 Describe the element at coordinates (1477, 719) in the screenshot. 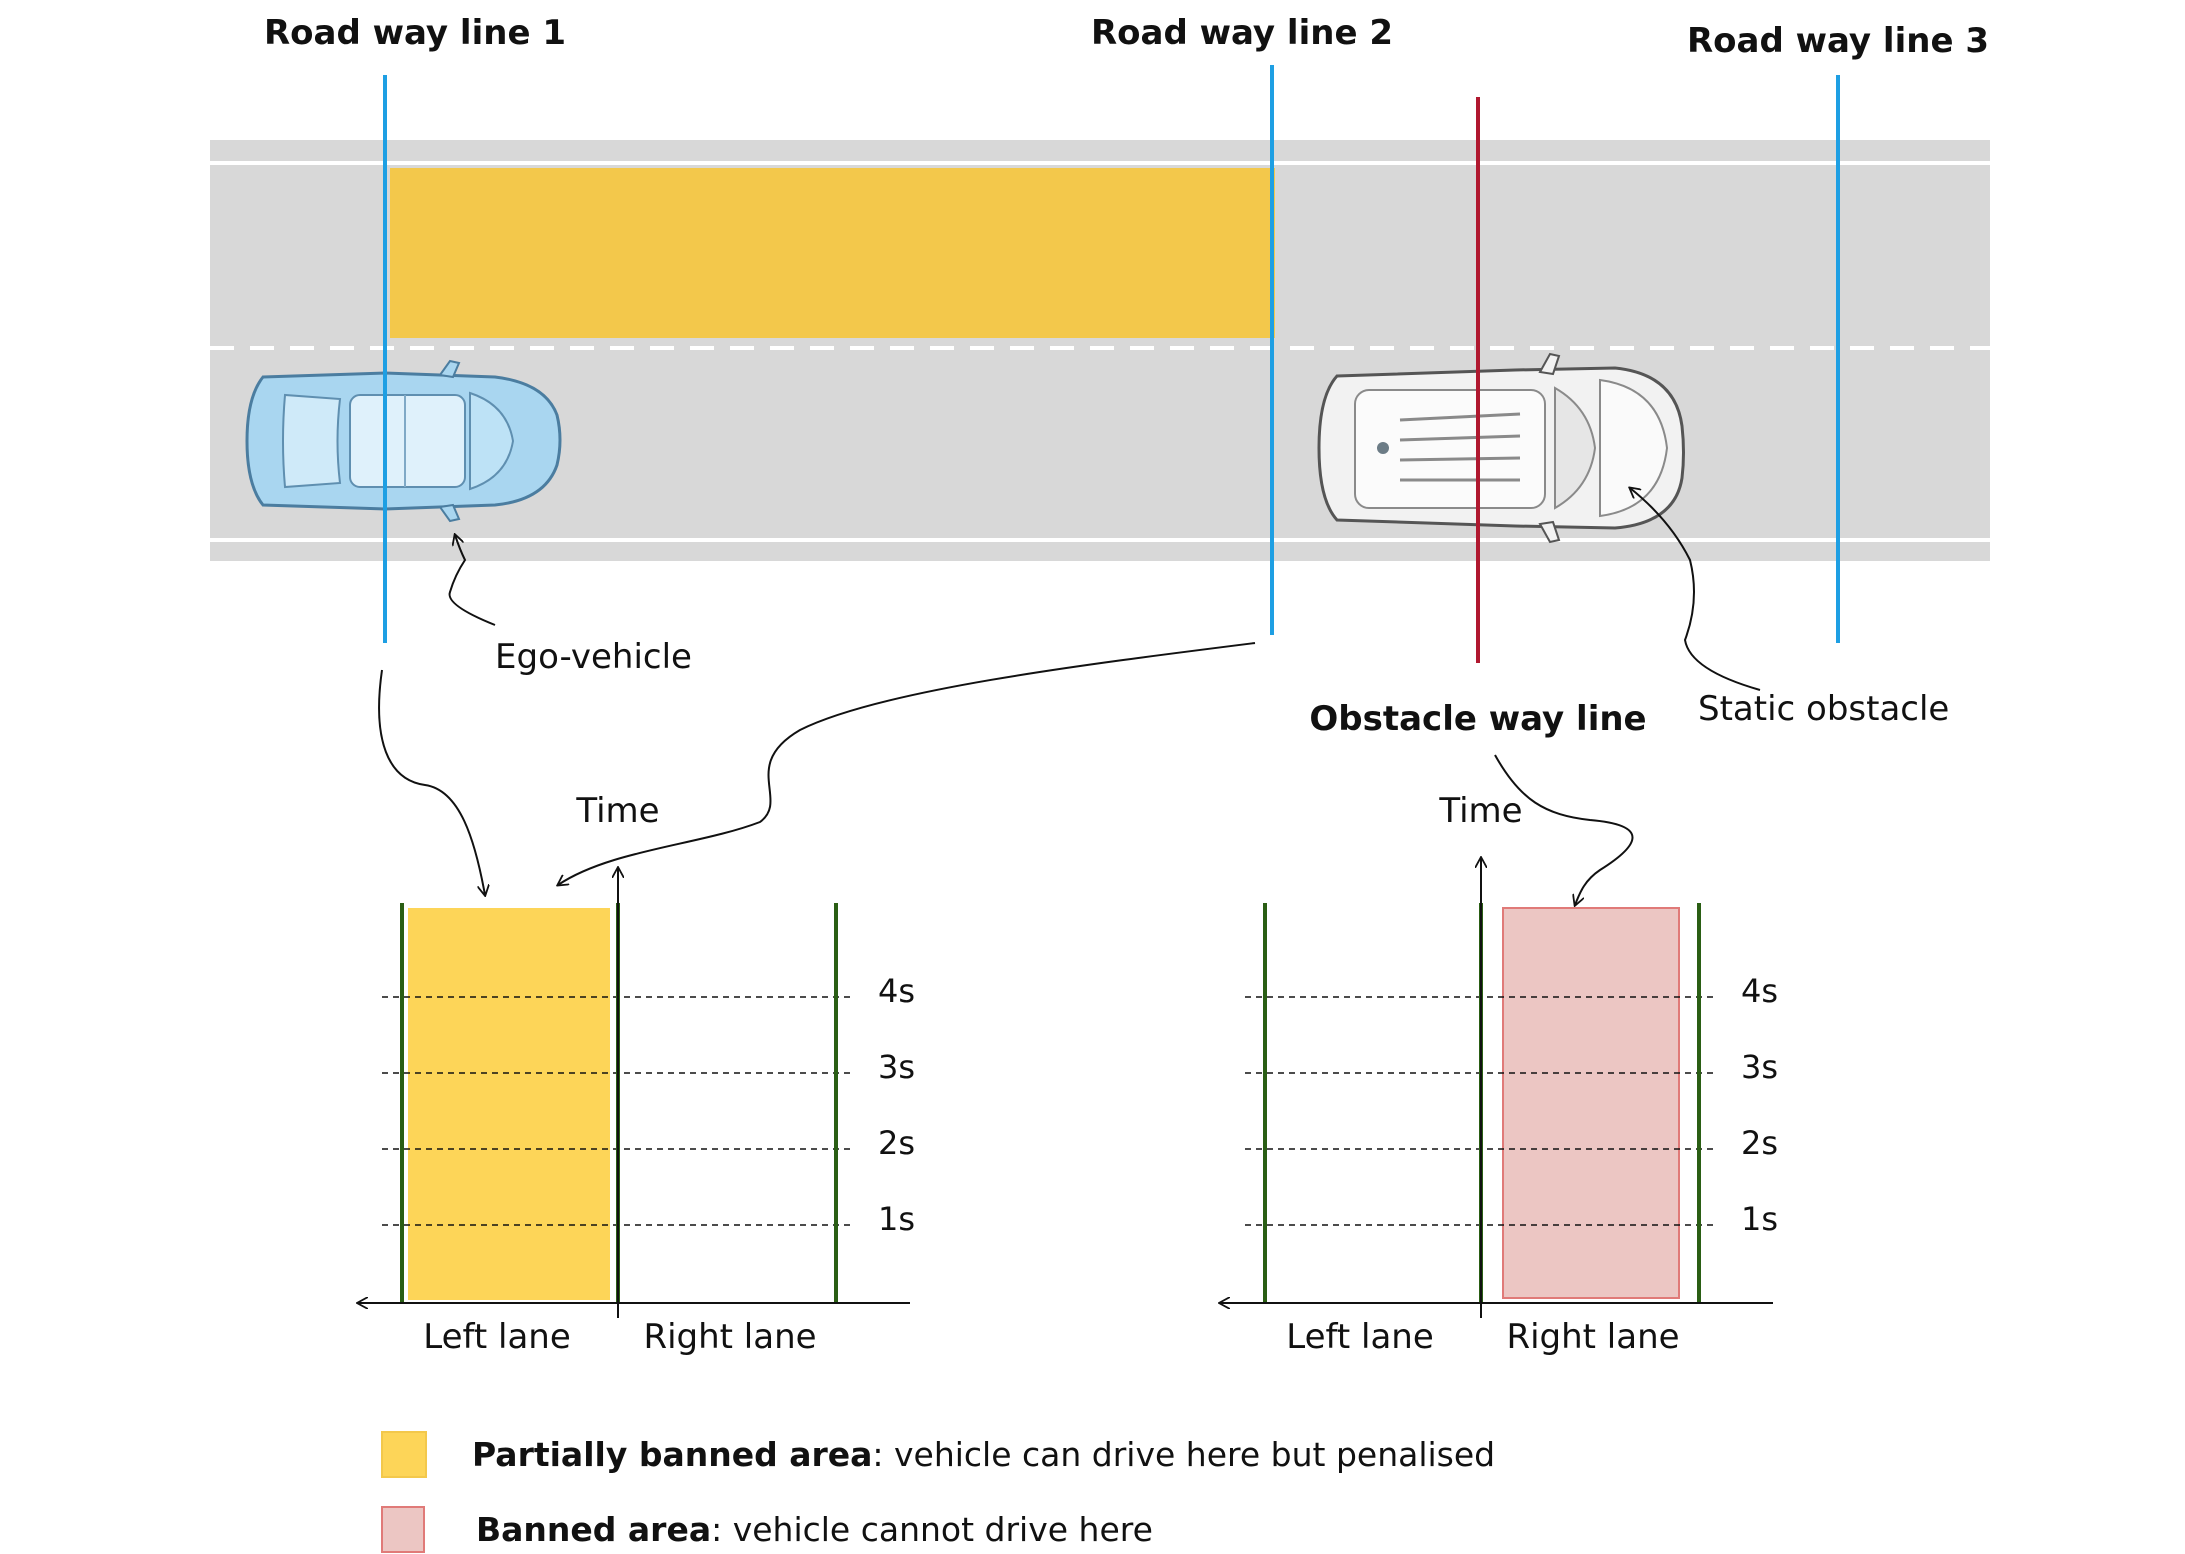

I see `obstacle-way-line-label: Obstacle way line` at that location.